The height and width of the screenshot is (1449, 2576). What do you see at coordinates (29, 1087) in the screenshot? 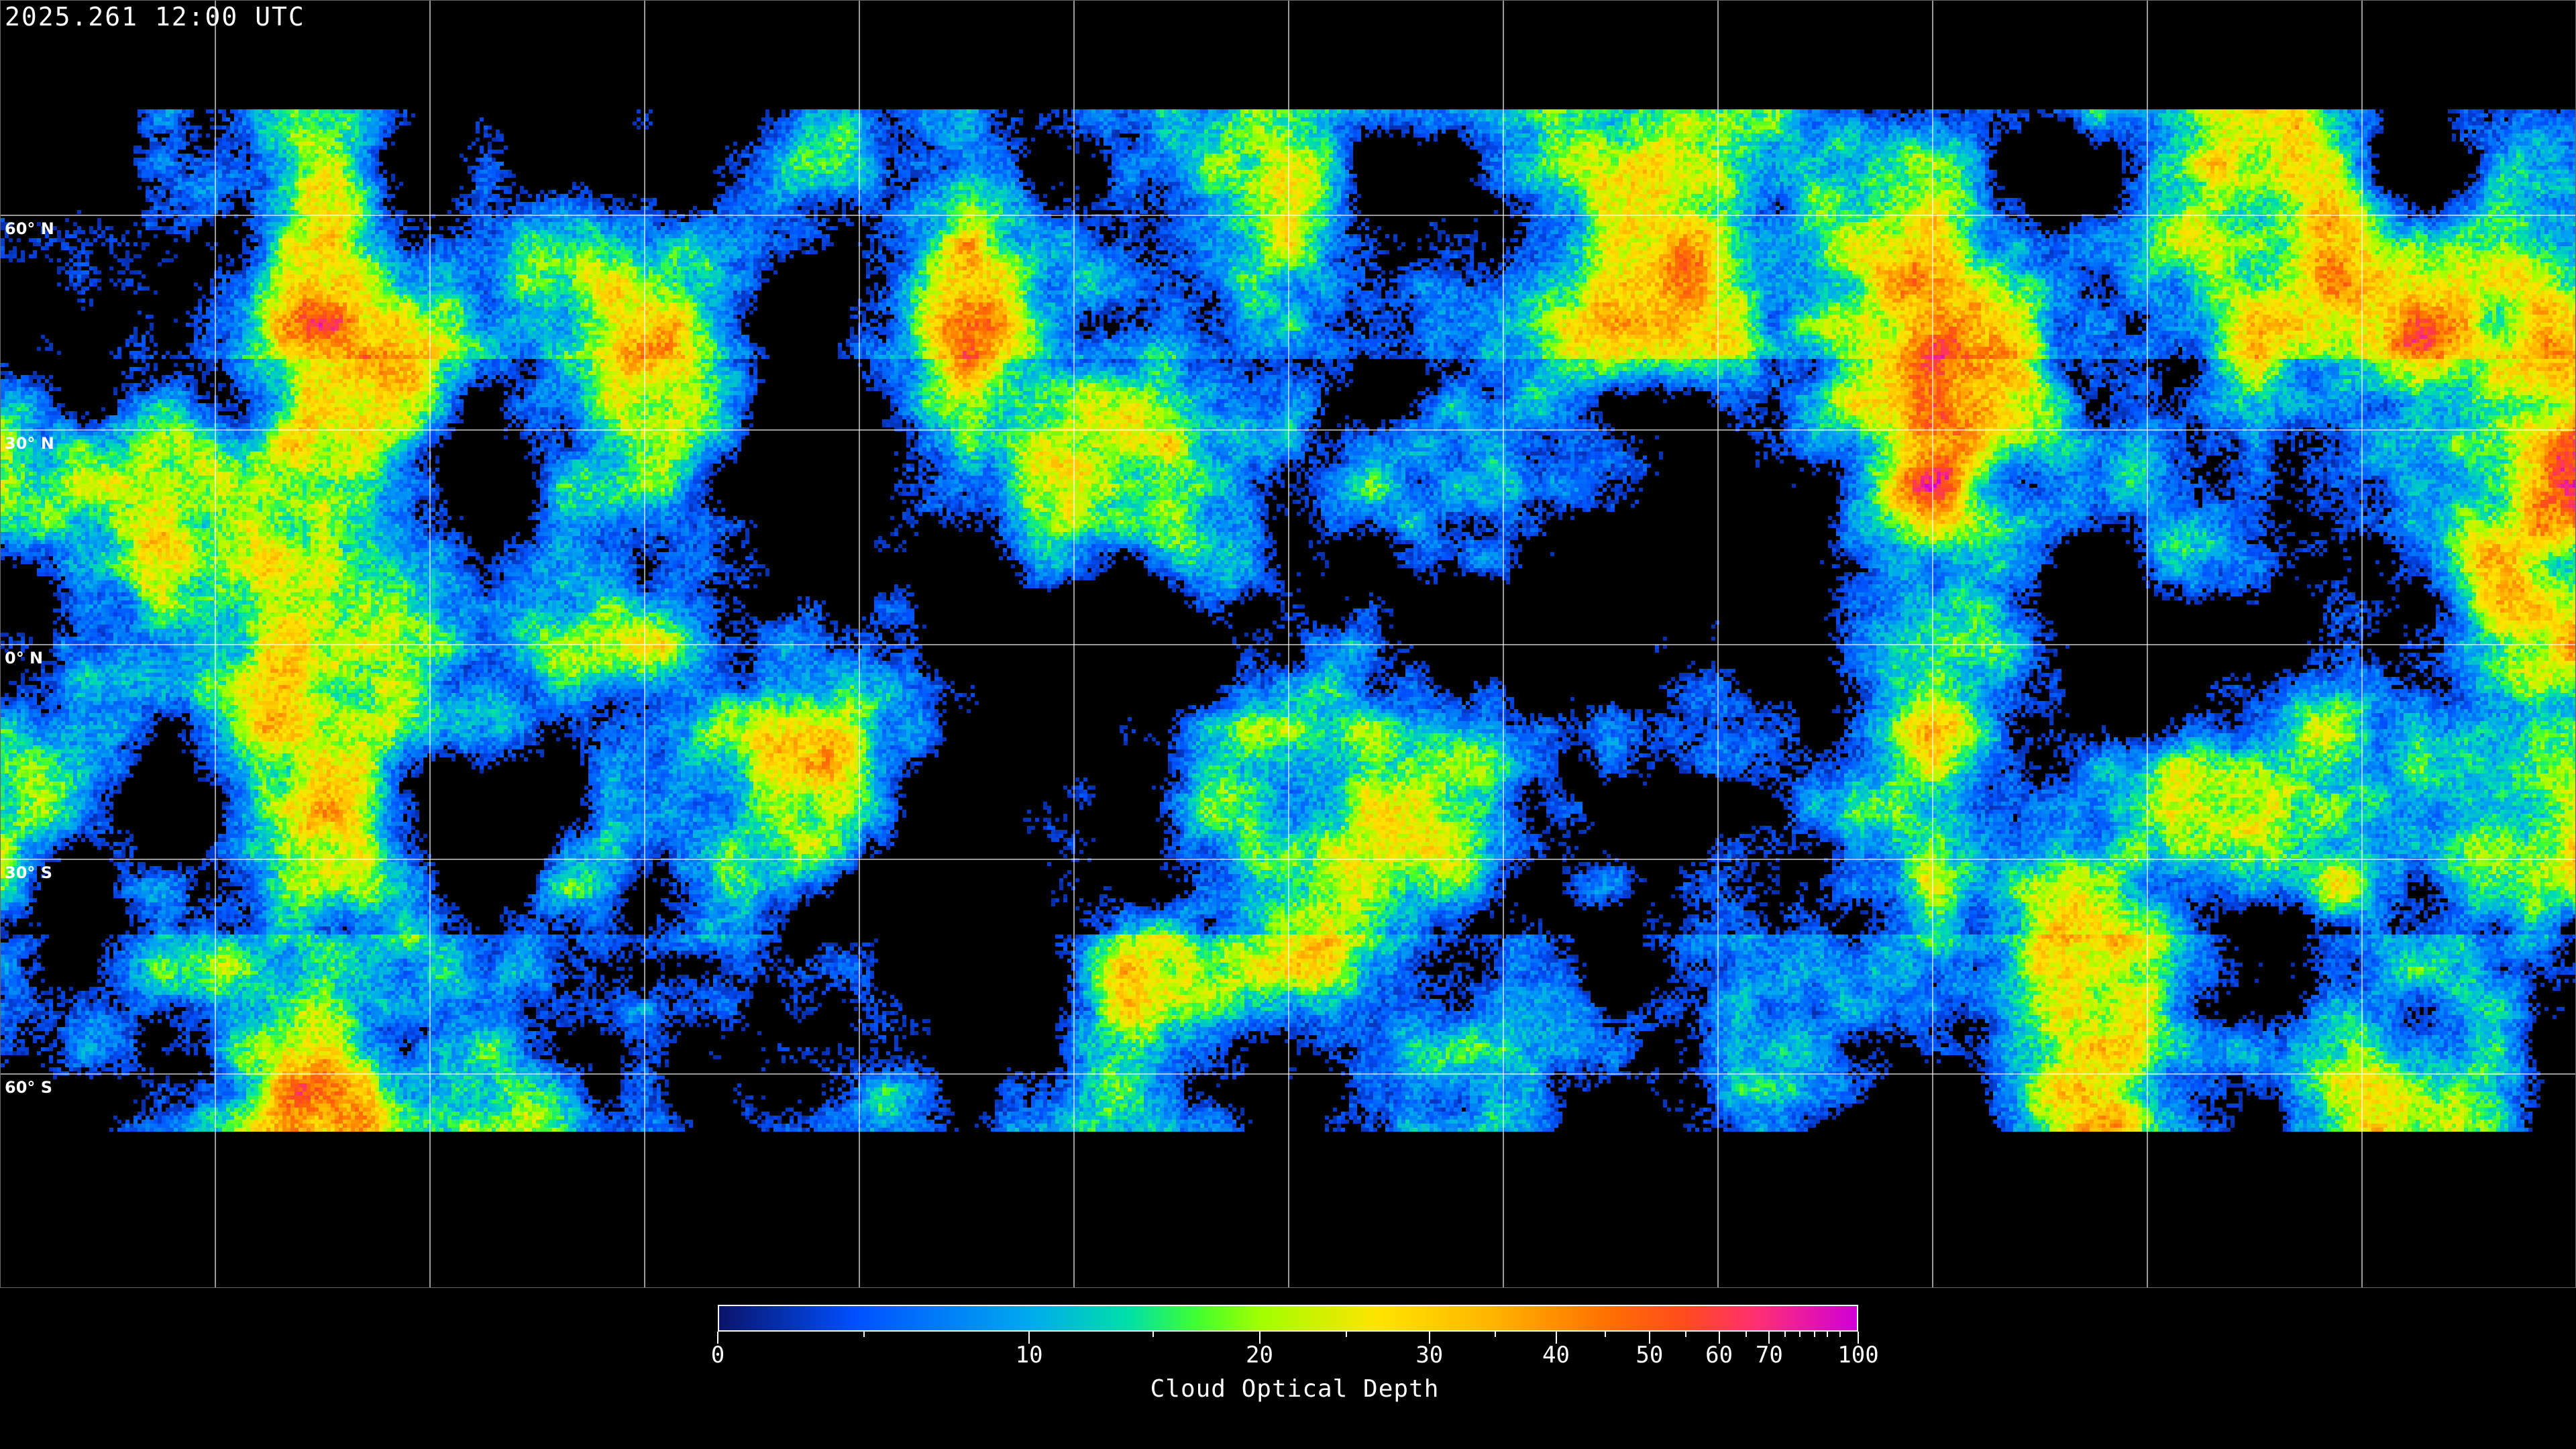
I see `lat-label-60s: 60° S` at bounding box center [29, 1087].